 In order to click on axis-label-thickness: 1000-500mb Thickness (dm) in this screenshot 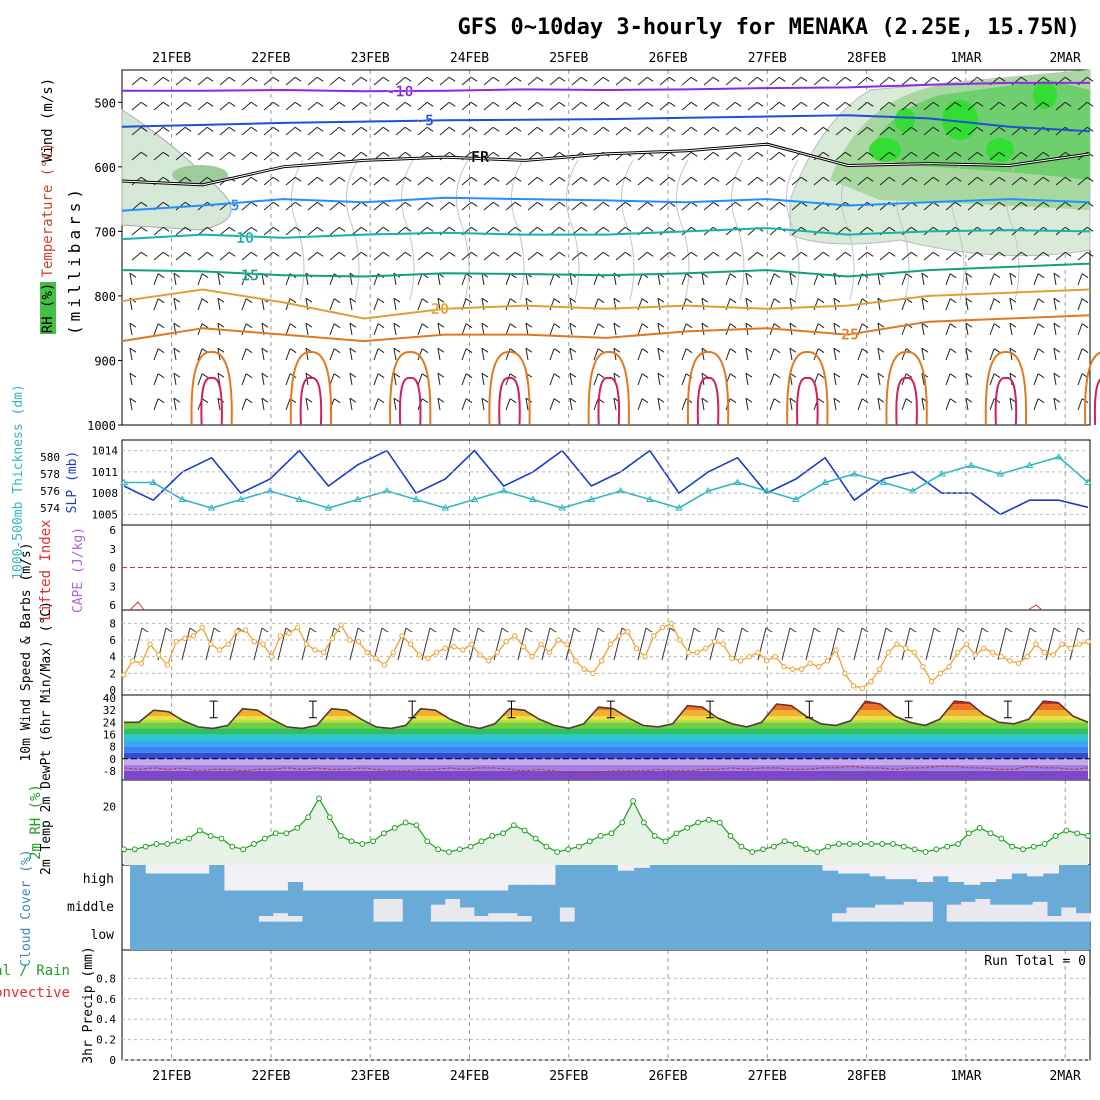, I will do `click(18, 482)`.